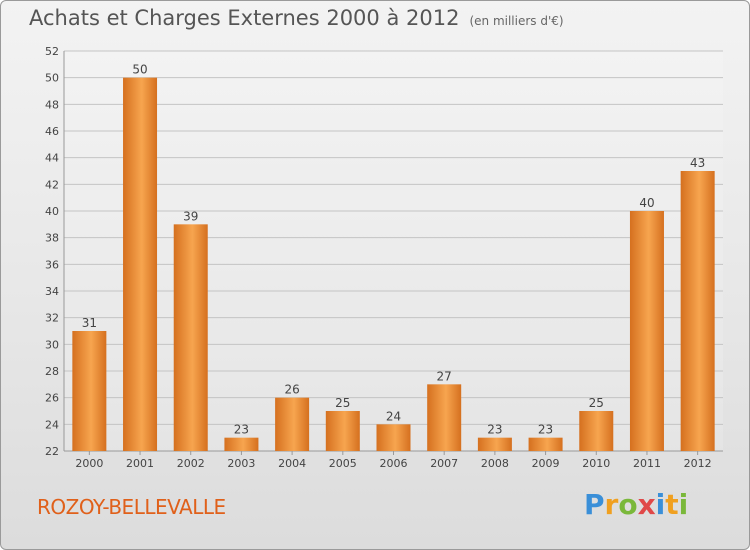 This screenshot has height=550, width=750. What do you see at coordinates (52, 104) in the screenshot?
I see `y-tick-label: 48` at bounding box center [52, 104].